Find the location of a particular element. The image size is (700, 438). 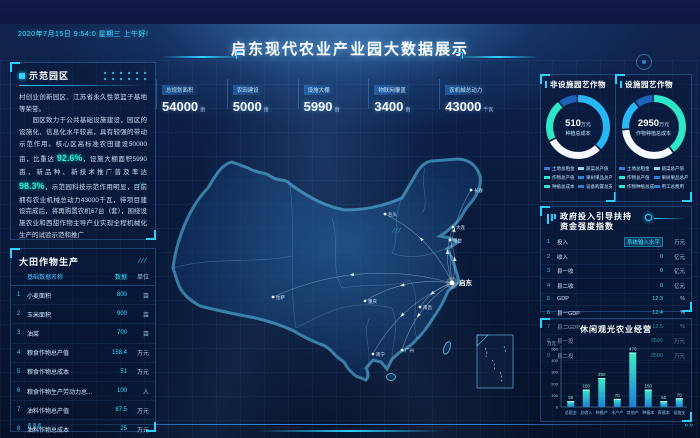

stat-box: 设施大棚 5990 亩 is located at coordinates (333, 96).